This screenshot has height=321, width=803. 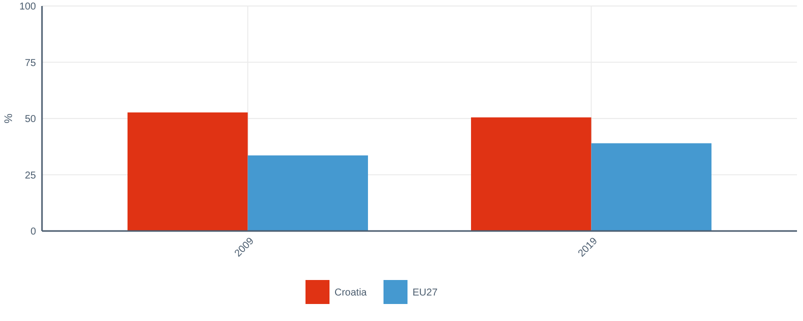 I want to click on y-tick-label: 0, so click(x=33, y=232).